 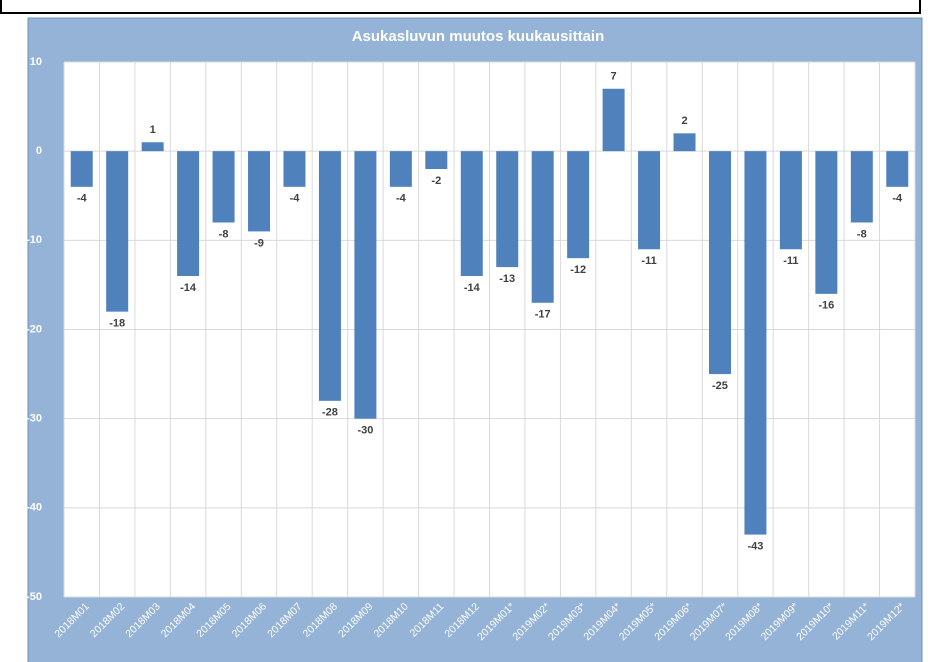 I want to click on data-label: -12, so click(x=578, y=270).